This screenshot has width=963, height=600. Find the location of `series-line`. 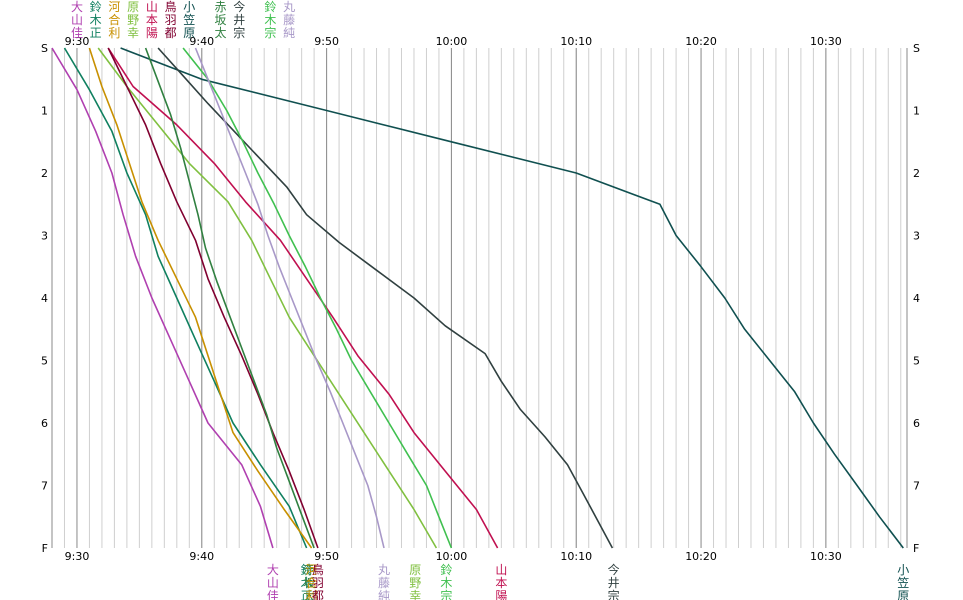

series-line is located at coordinates (229, 298).